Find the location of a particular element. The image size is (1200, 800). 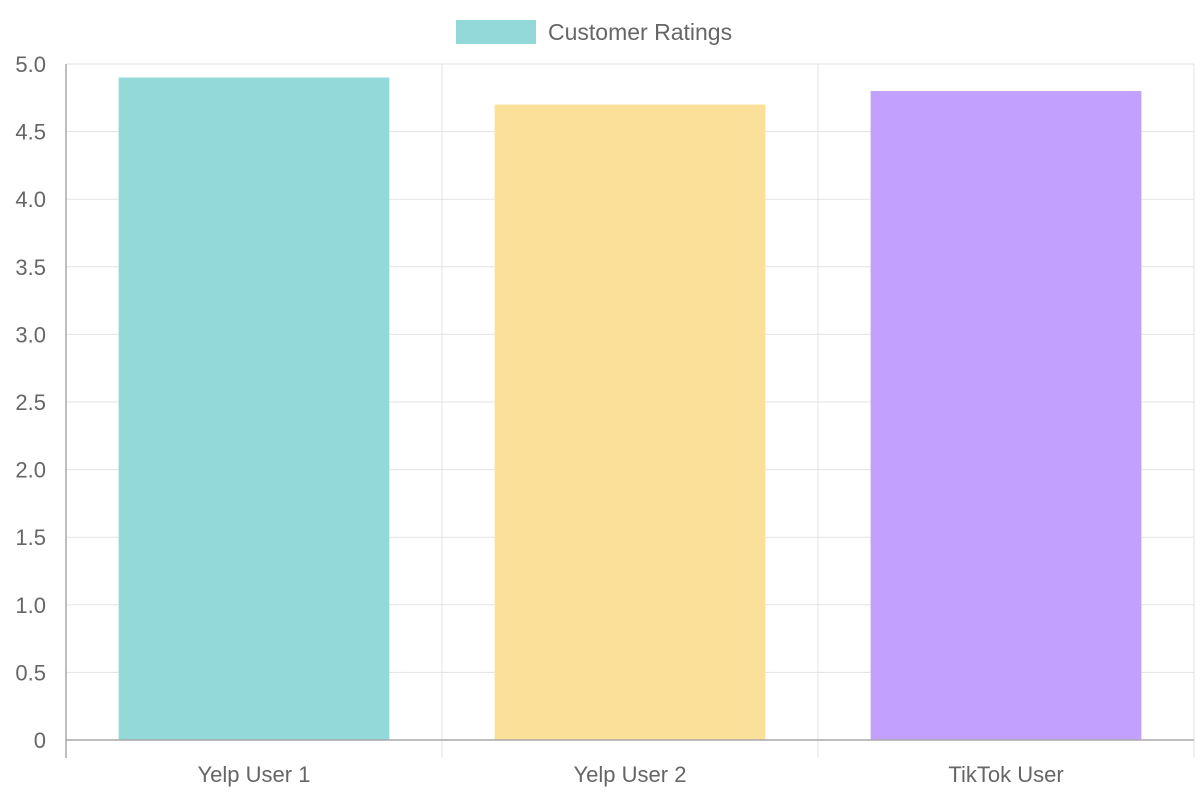

y-tick-label: 5.0 is located at coordinates (30, 64).